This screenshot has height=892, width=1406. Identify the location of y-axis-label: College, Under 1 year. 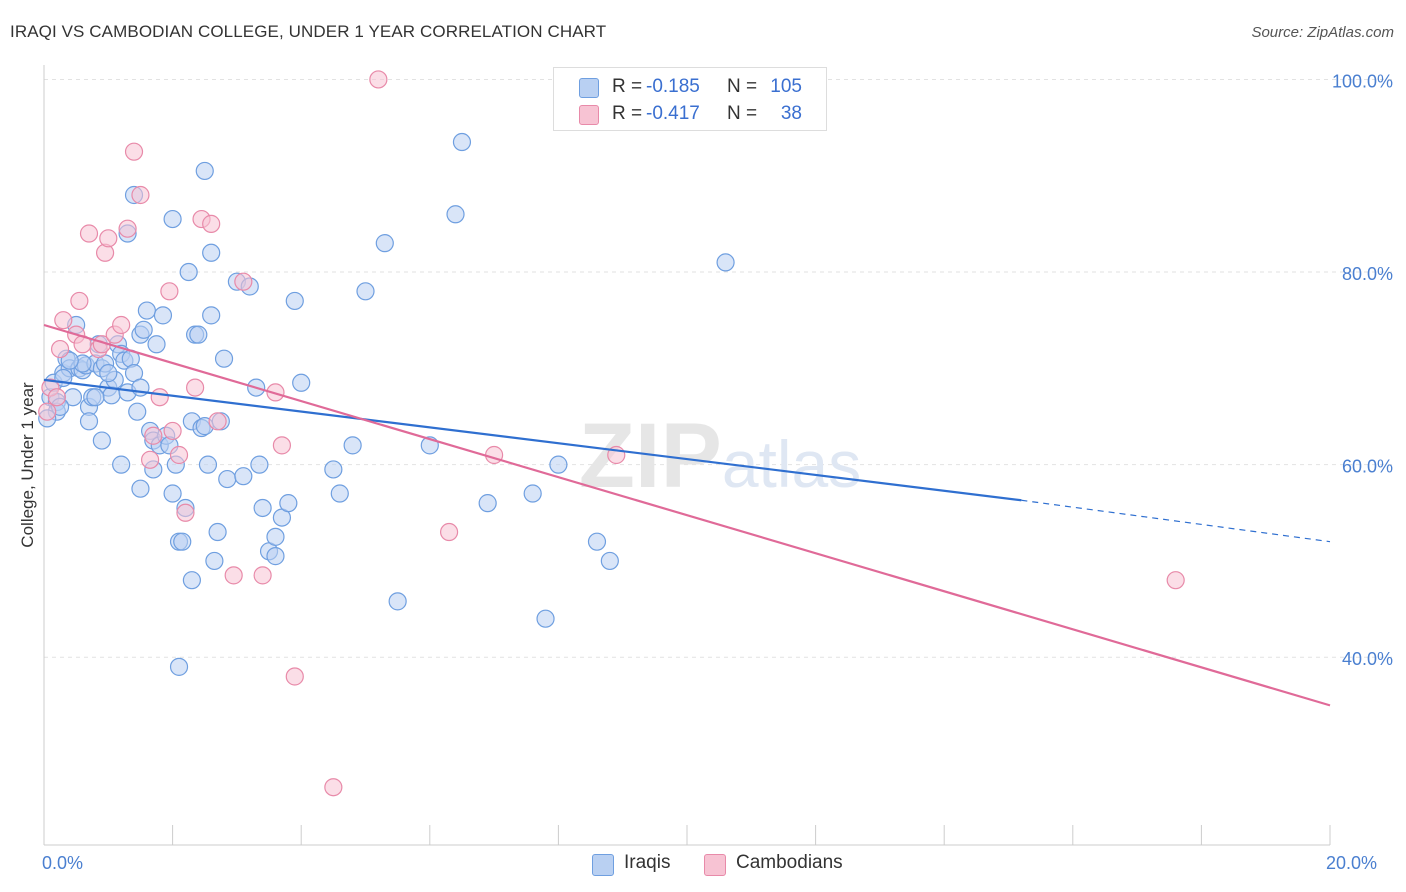
(27, 465).